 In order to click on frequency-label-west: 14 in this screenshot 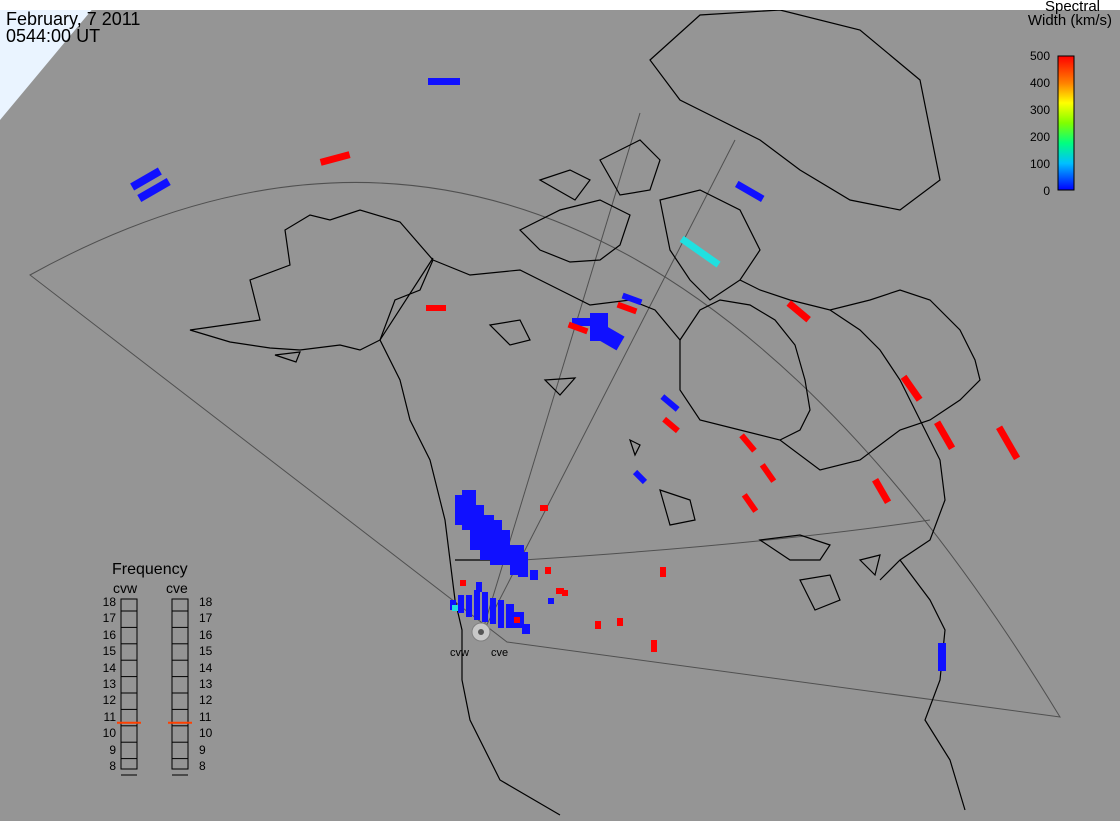, I will do `click(109, 667)`.